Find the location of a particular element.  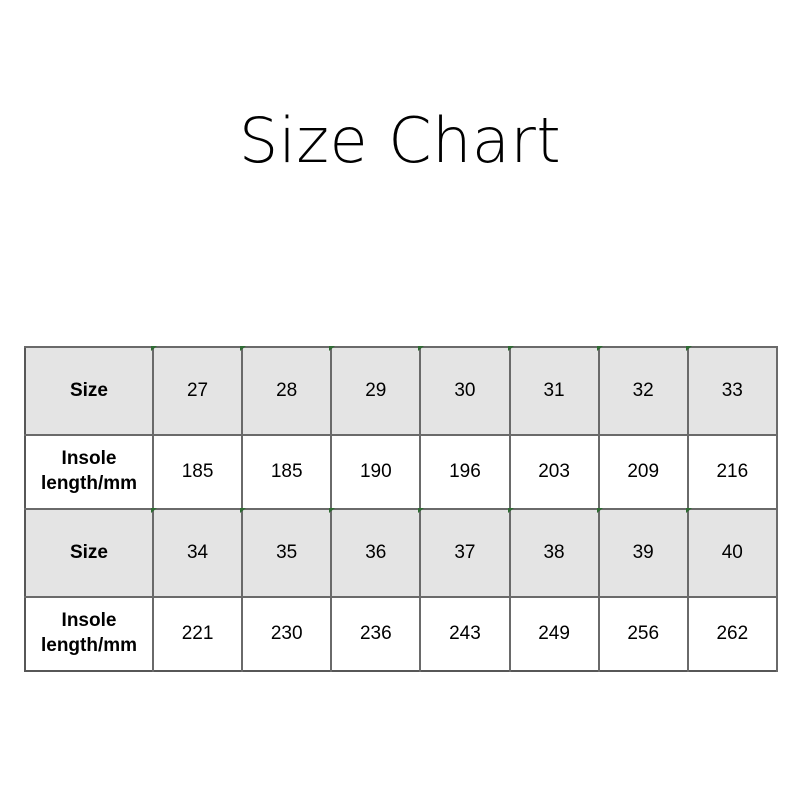

insole-value-cell: 256 is located at coordinates (643, 634).